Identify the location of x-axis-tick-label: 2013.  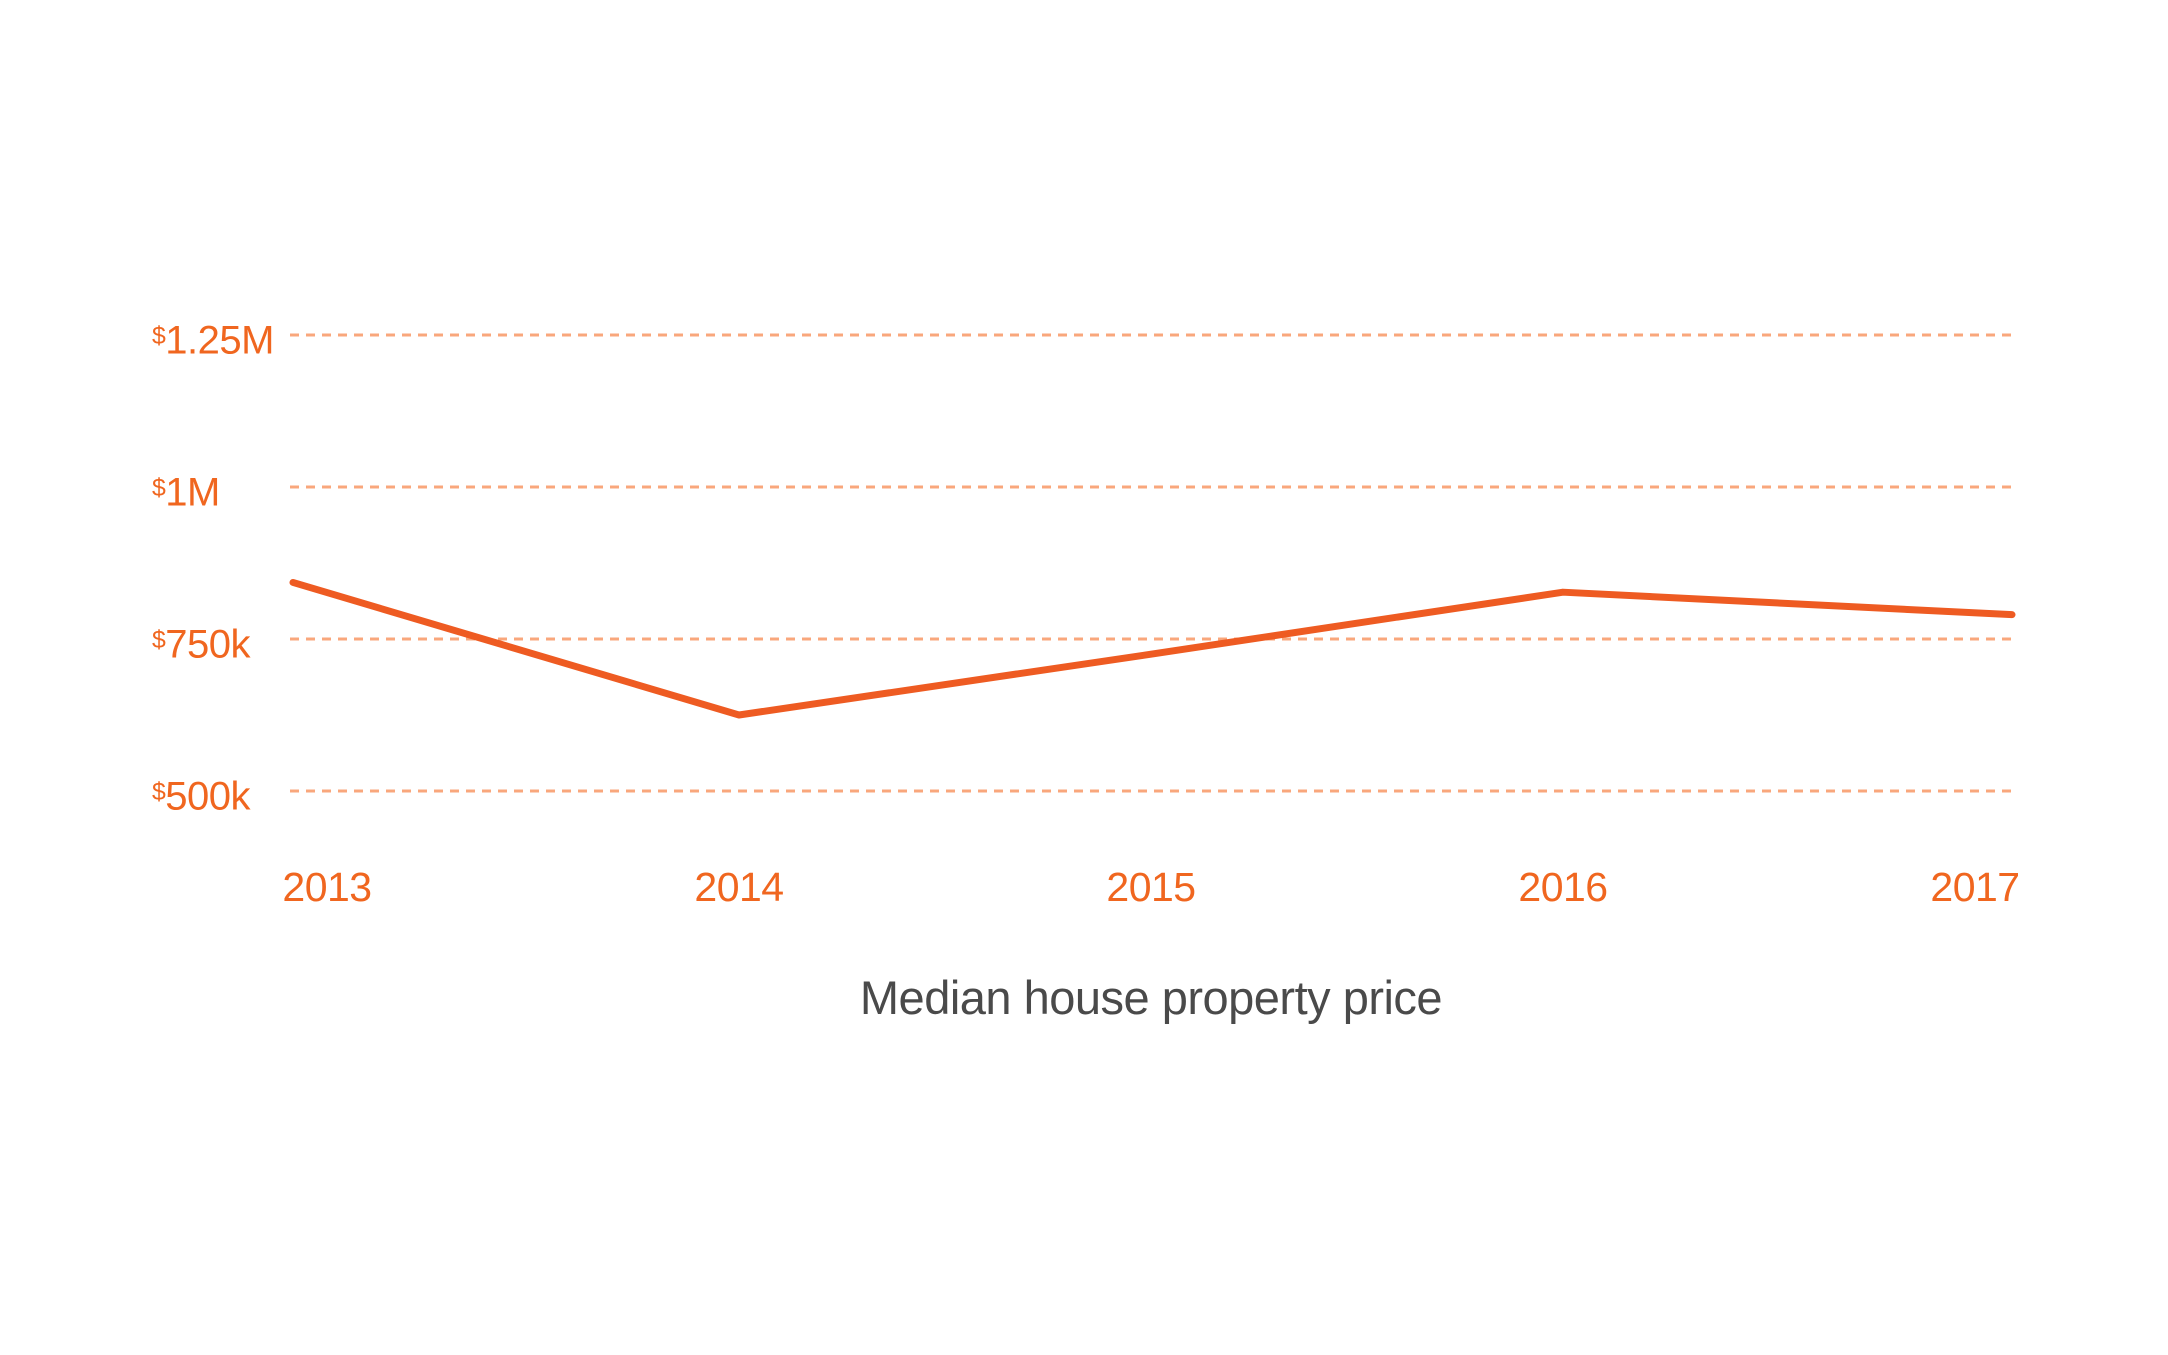
(327, 887).